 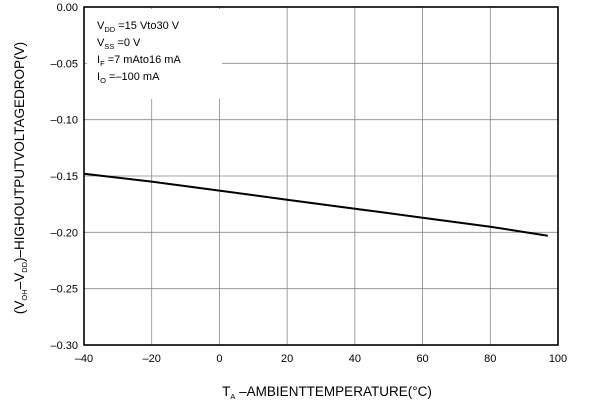 I want to click on x-tick-label: –40, so click(x=84, y=359).